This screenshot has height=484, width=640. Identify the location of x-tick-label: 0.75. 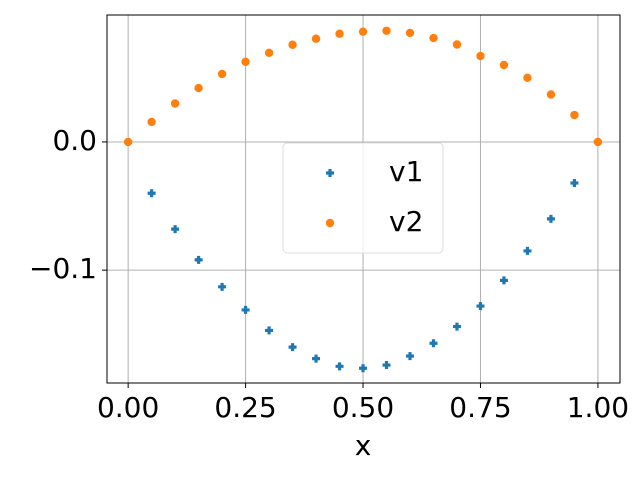
(480, 407).